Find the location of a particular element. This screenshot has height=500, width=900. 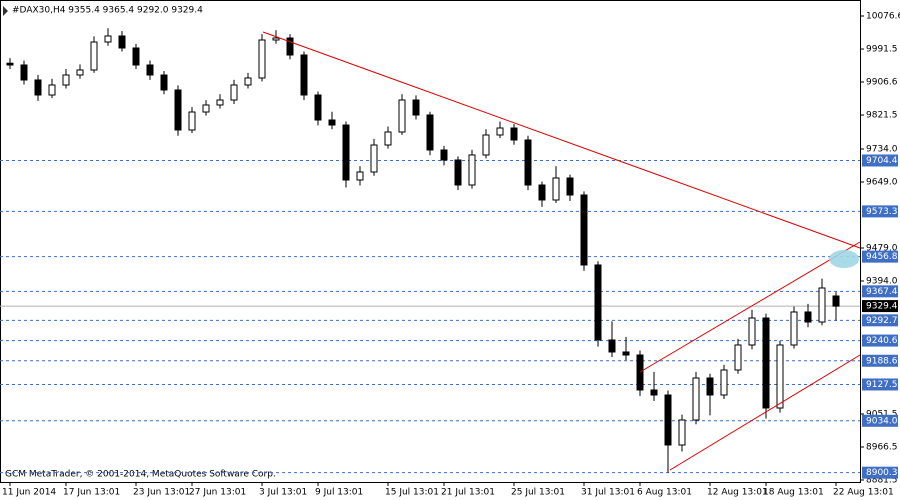

highlight is located at coordinates (844, 259).